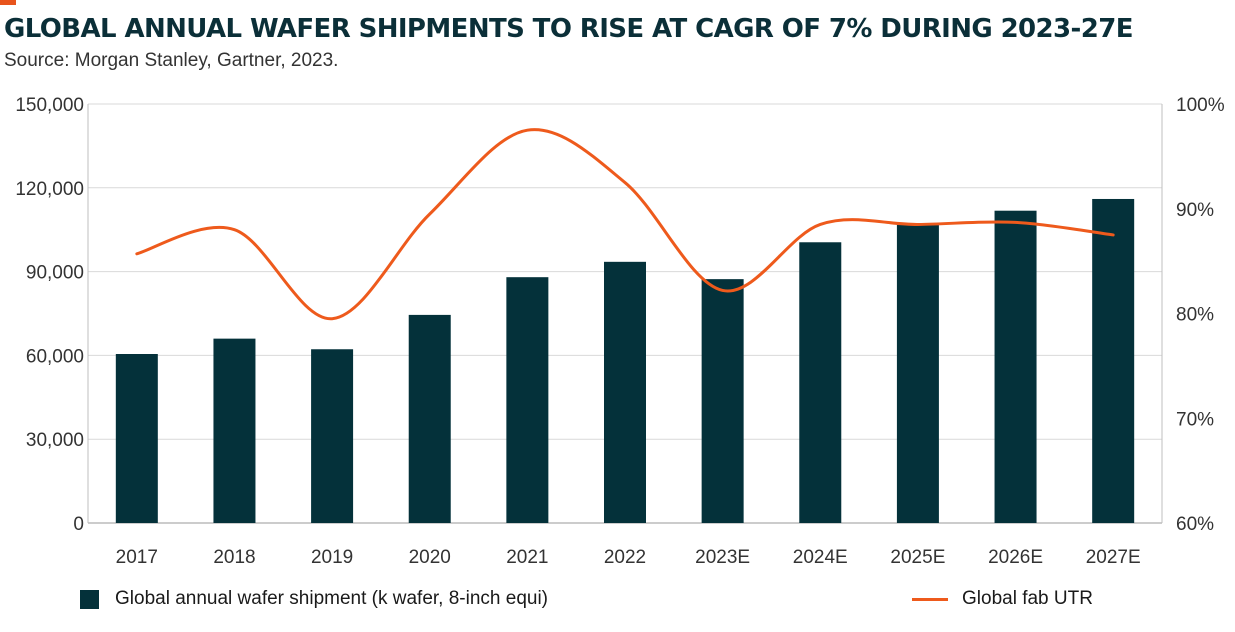 This screenshot has width=1235, height=632. What do you see at coordinates (49, 105) in the screenshot?
I see `y-left-tick-label: 150,000` at bounding box center [49, 105].